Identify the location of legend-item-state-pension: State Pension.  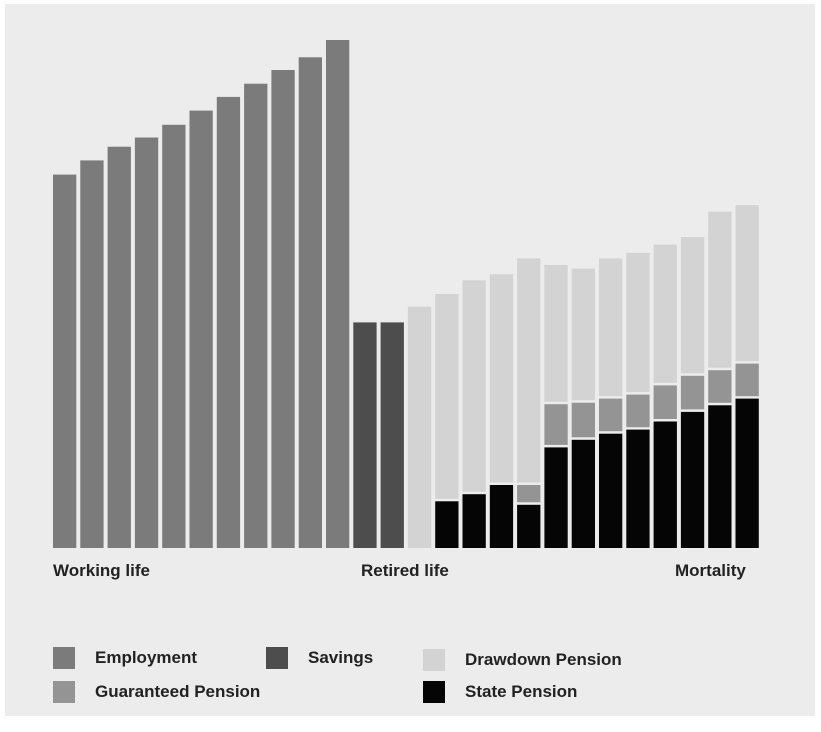
(500, 692).